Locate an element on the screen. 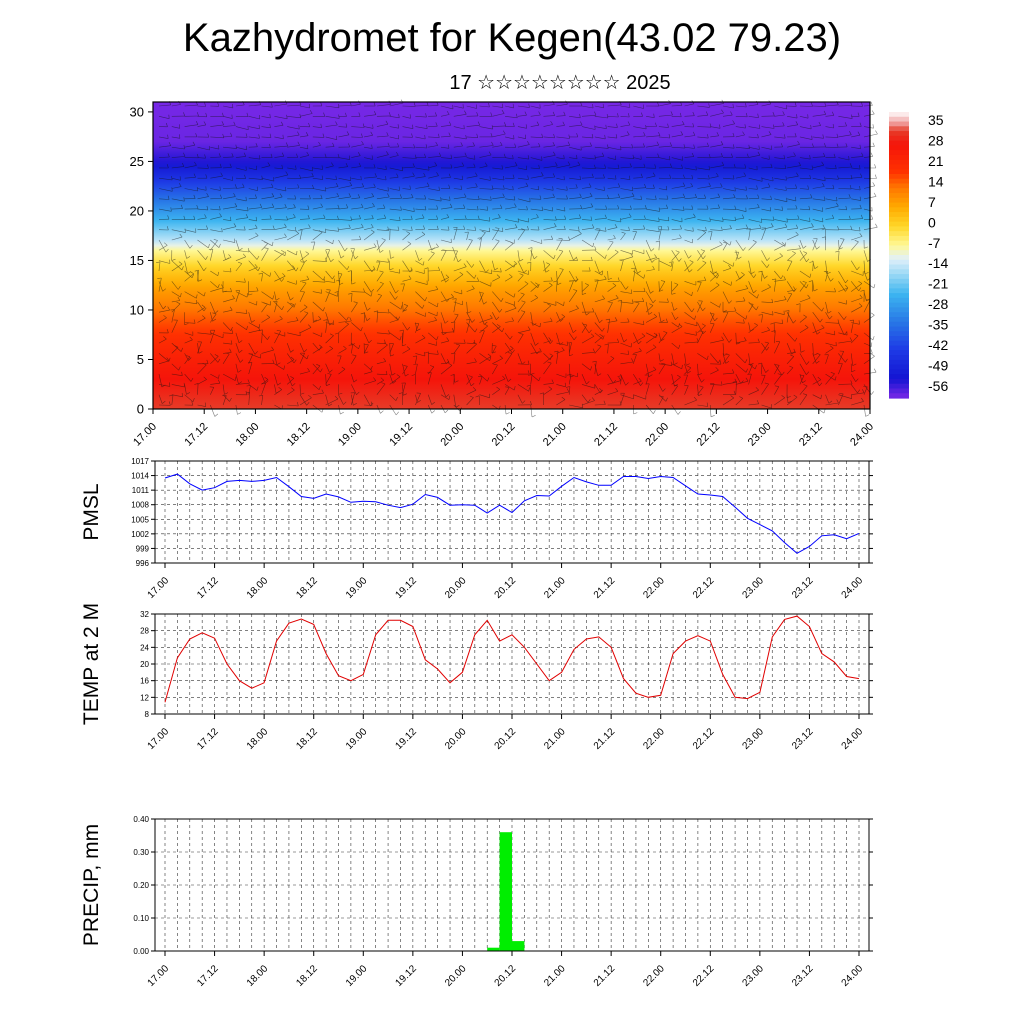 This screenshot has height=1024, width=1024. y-tick-label: 20 is located at coordinates (144, 664).